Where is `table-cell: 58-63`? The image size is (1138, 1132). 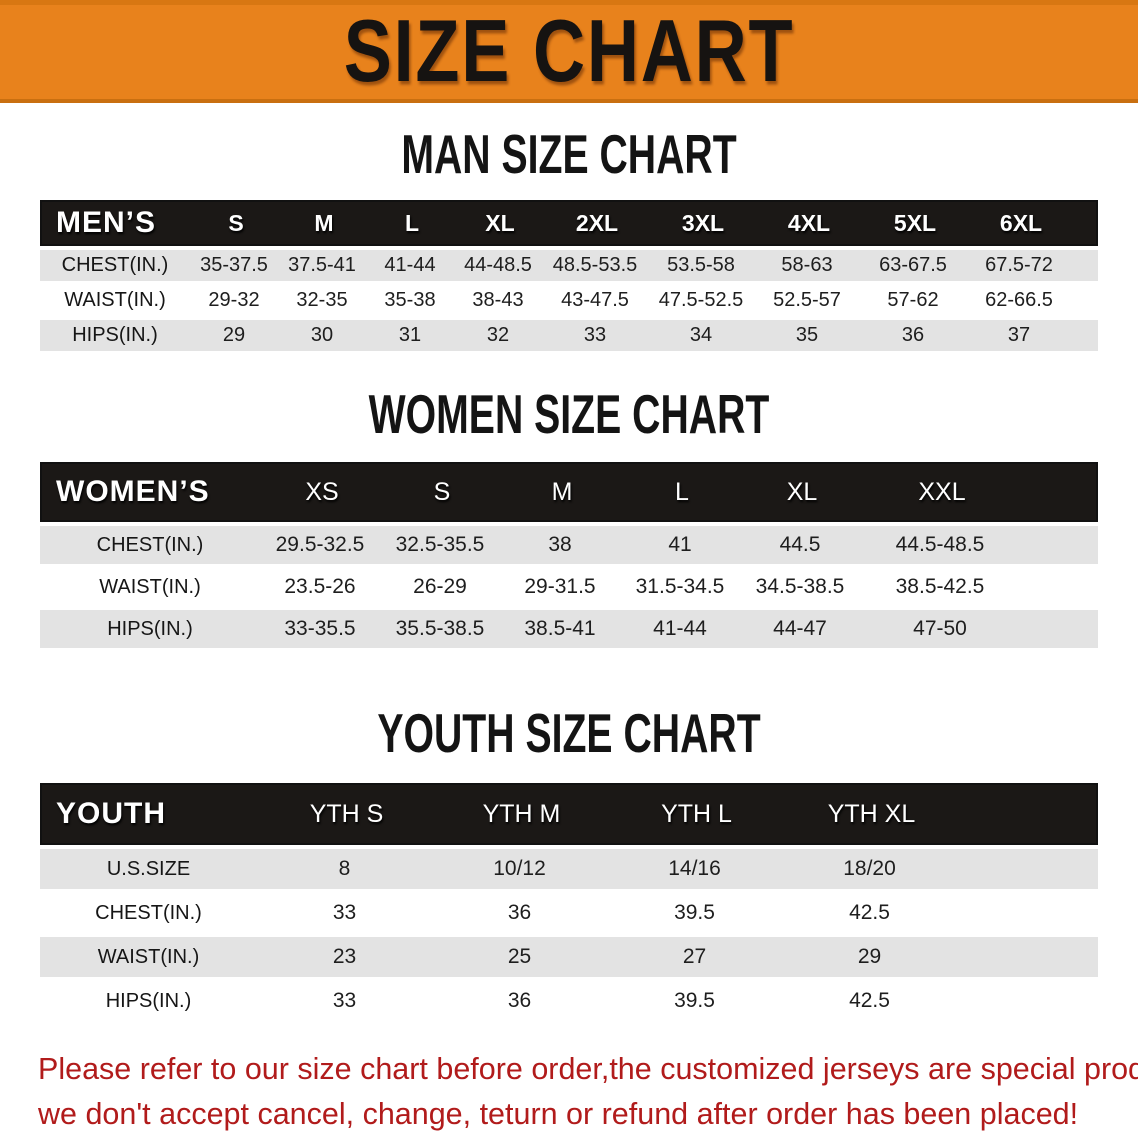 table-cell: 58-63 is located at coordinates (807, 265).